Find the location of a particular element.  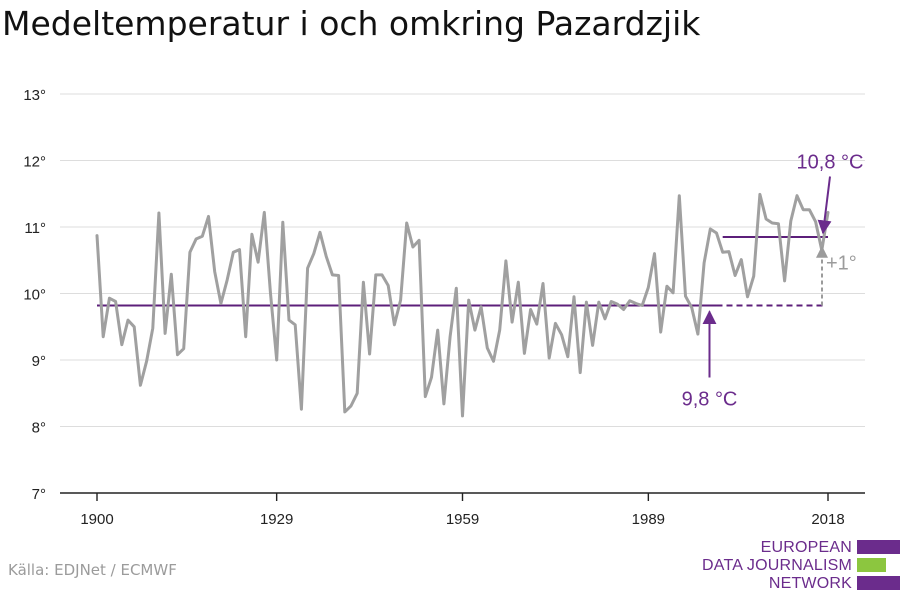

logo-bar-green is located at coordinates (871, 565).